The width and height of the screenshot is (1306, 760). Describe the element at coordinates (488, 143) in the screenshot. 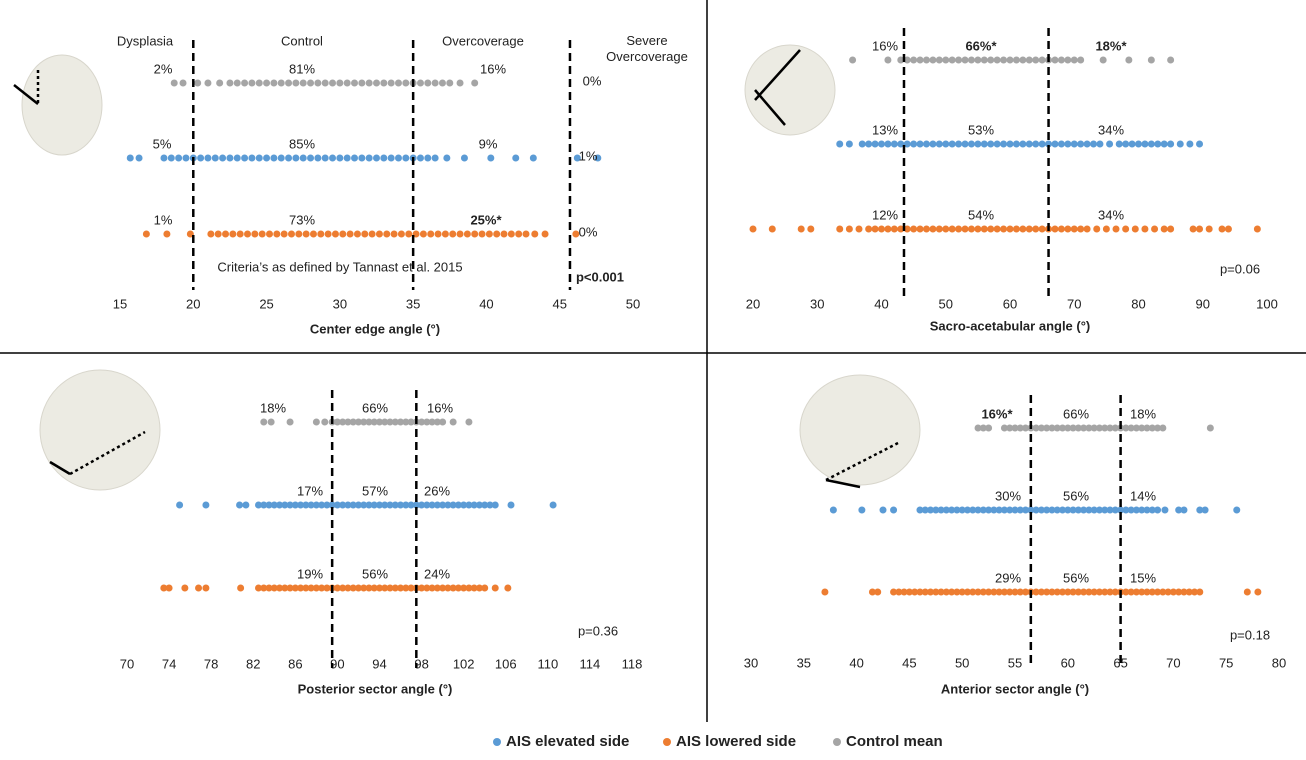

I see `region-percent: 9%` at that location.